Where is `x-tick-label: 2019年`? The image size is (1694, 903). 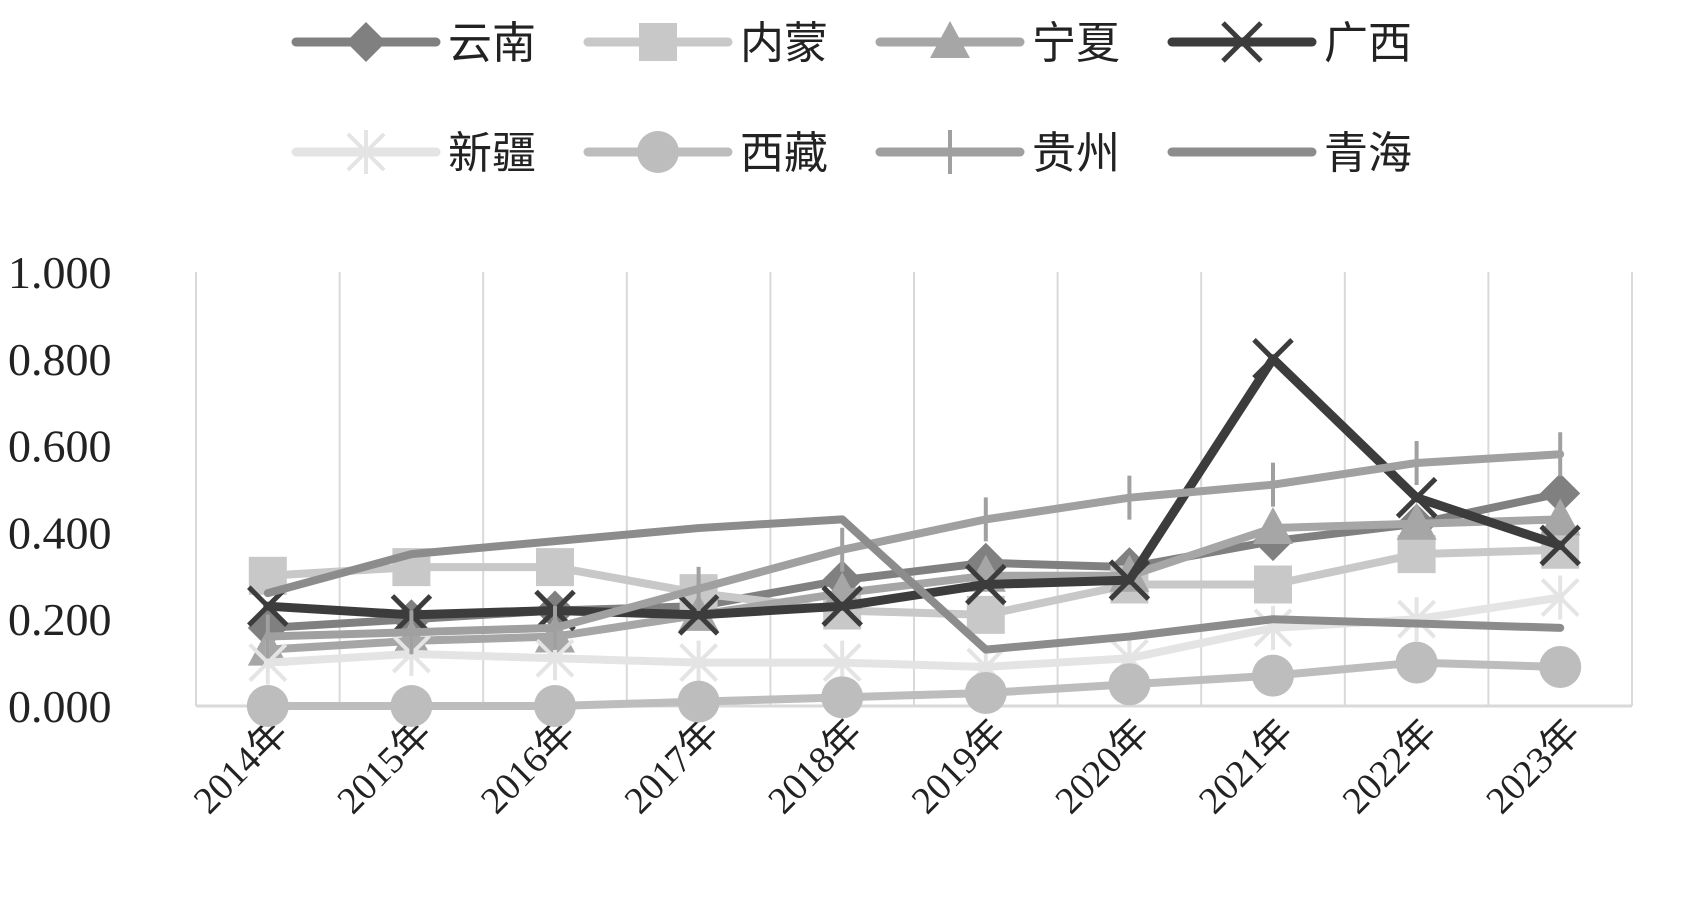
x-tick-label: 2019年 is located at coordinates (959, 767).